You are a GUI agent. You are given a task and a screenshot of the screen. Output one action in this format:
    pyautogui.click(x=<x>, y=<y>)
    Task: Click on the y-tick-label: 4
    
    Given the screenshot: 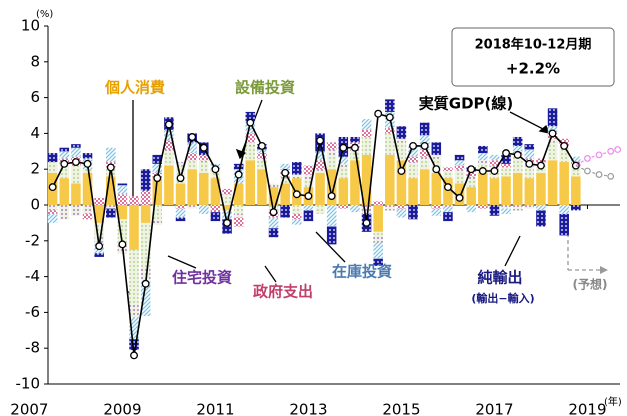 What is the action you would take?
    pyautogui.click(x=35, y=133)
    